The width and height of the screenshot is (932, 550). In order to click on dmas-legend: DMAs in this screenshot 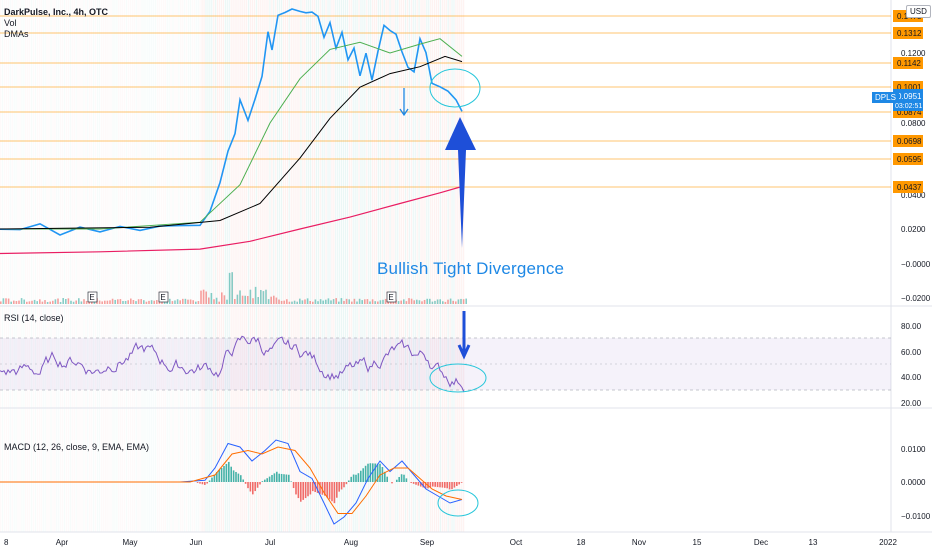, I will do `click(16, 34)`.